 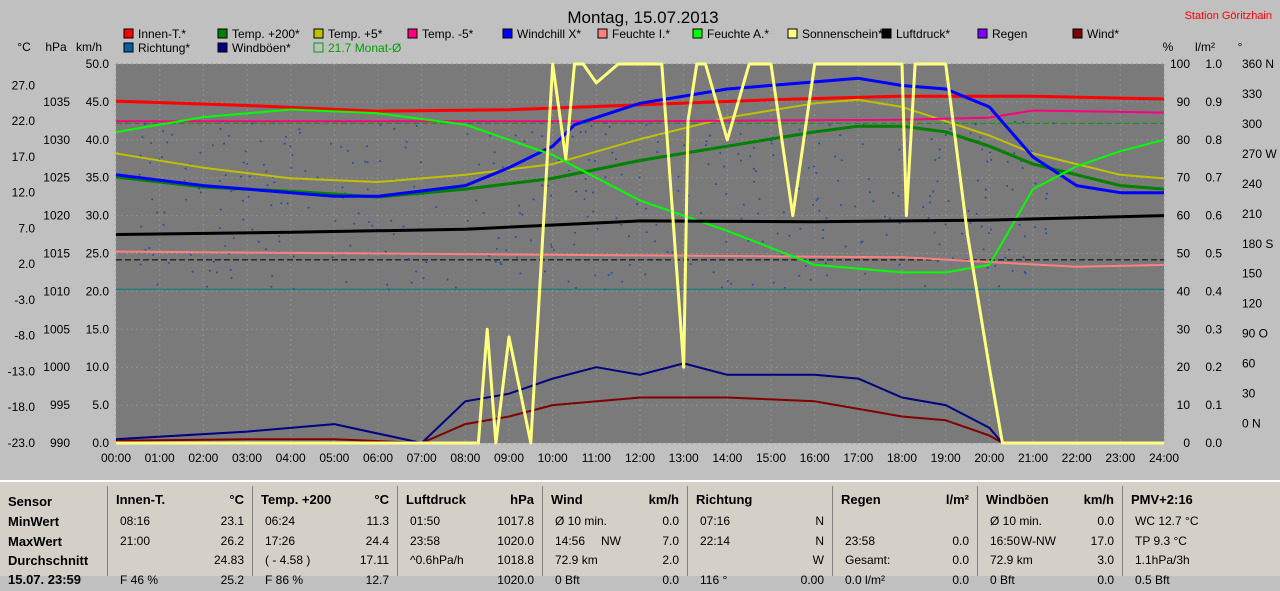 What do you see at coordinates (325, 499) in the screenshot?
I see `stats-column-header: Temp. +200 °C` at bounding box center [325, 499].